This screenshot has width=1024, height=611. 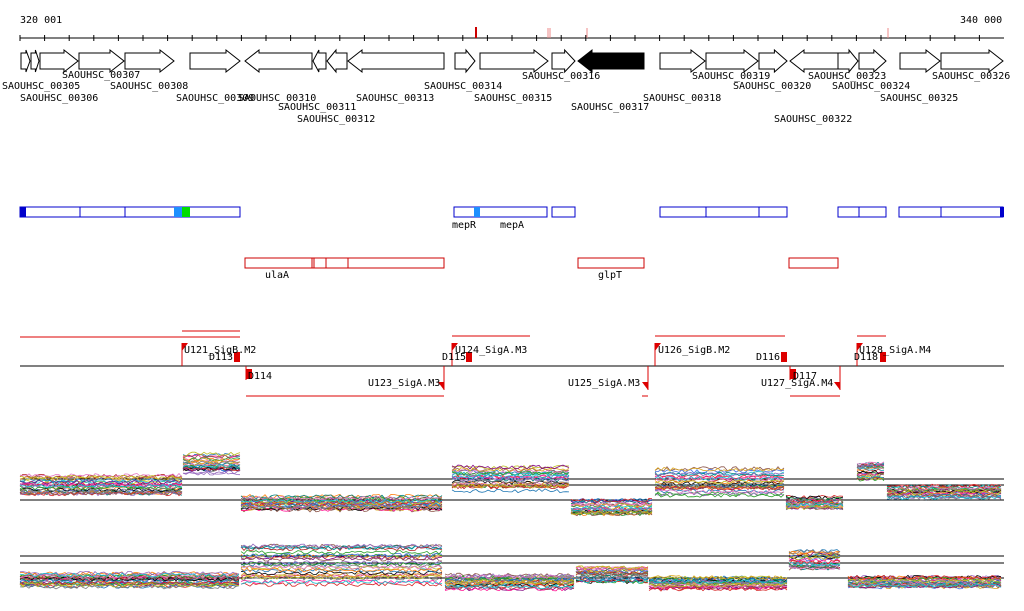 I want to click on promoter-label: D117, so click(x=805, y=376).